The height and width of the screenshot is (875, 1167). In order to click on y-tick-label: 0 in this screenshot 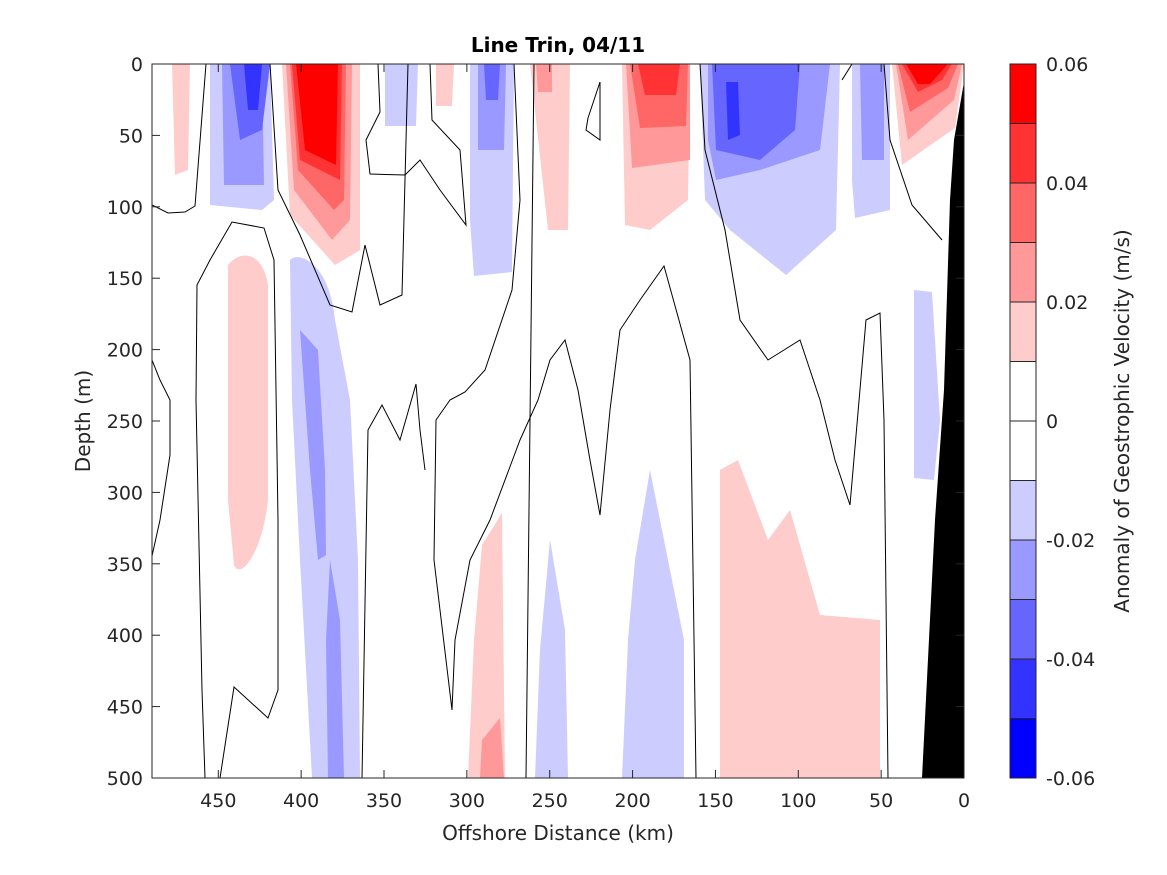, I will do `click(137, 65)`.